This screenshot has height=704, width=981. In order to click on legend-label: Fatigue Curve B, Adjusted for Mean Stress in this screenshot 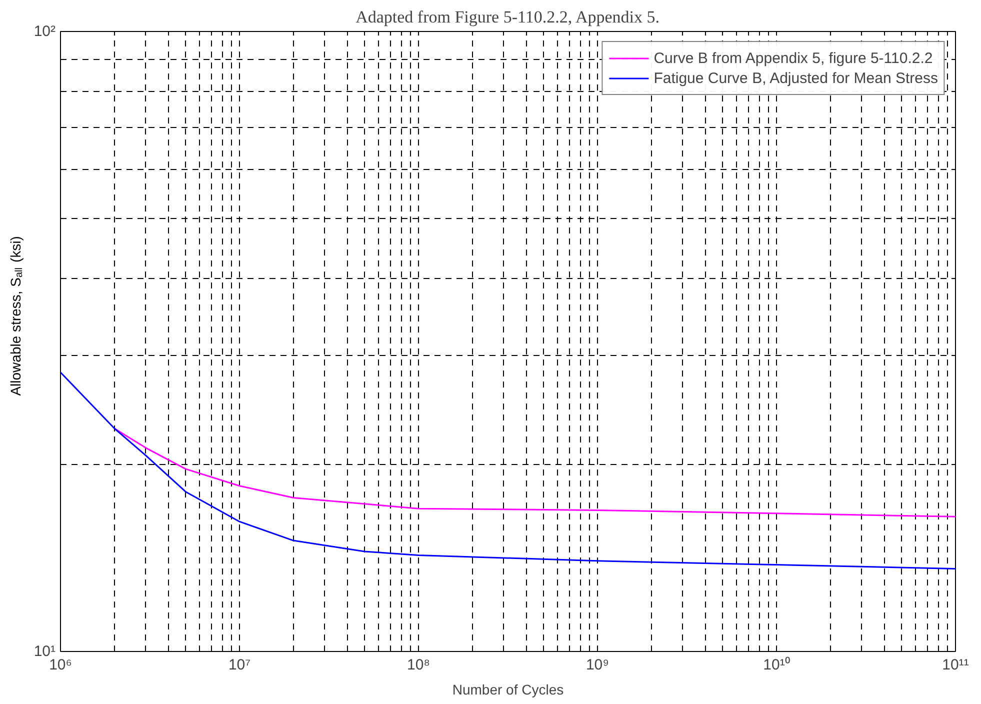, I will do `click(796, 78)`.